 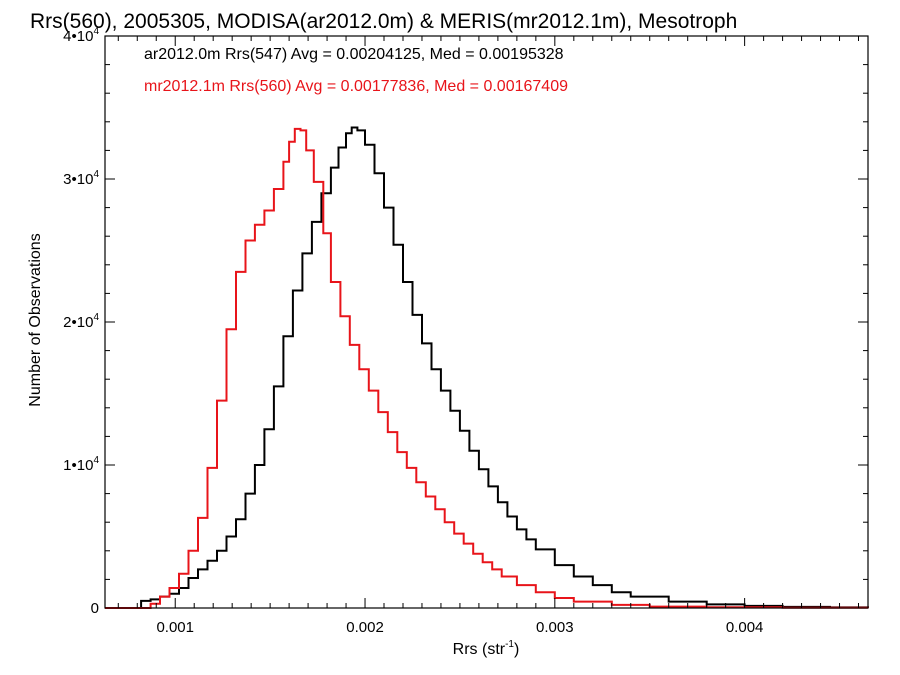 I want to click on y-tick-label: 3•104, so click(x=81, y=178).